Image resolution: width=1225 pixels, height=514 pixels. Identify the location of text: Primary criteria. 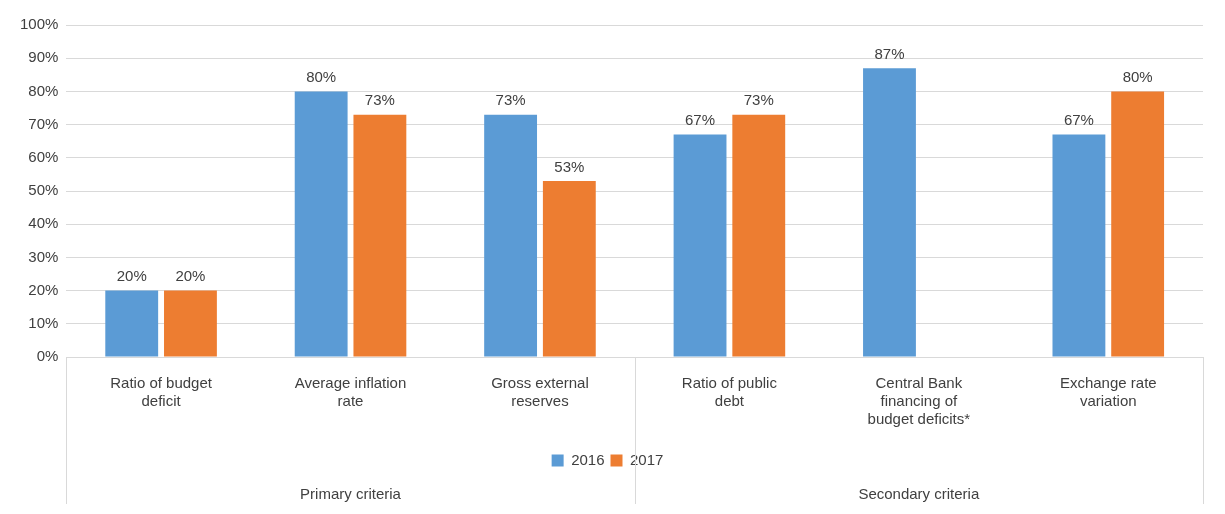
(351, 493).